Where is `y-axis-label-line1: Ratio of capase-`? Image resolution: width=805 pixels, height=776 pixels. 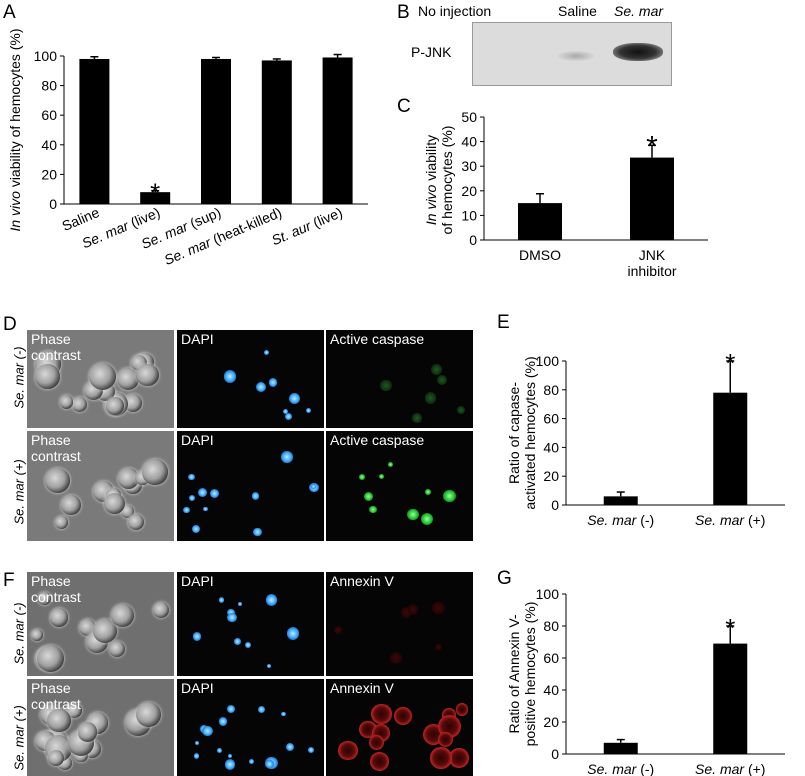 y-axis-label-line1: Ratio of capase- is located at coordinates (514, 433).